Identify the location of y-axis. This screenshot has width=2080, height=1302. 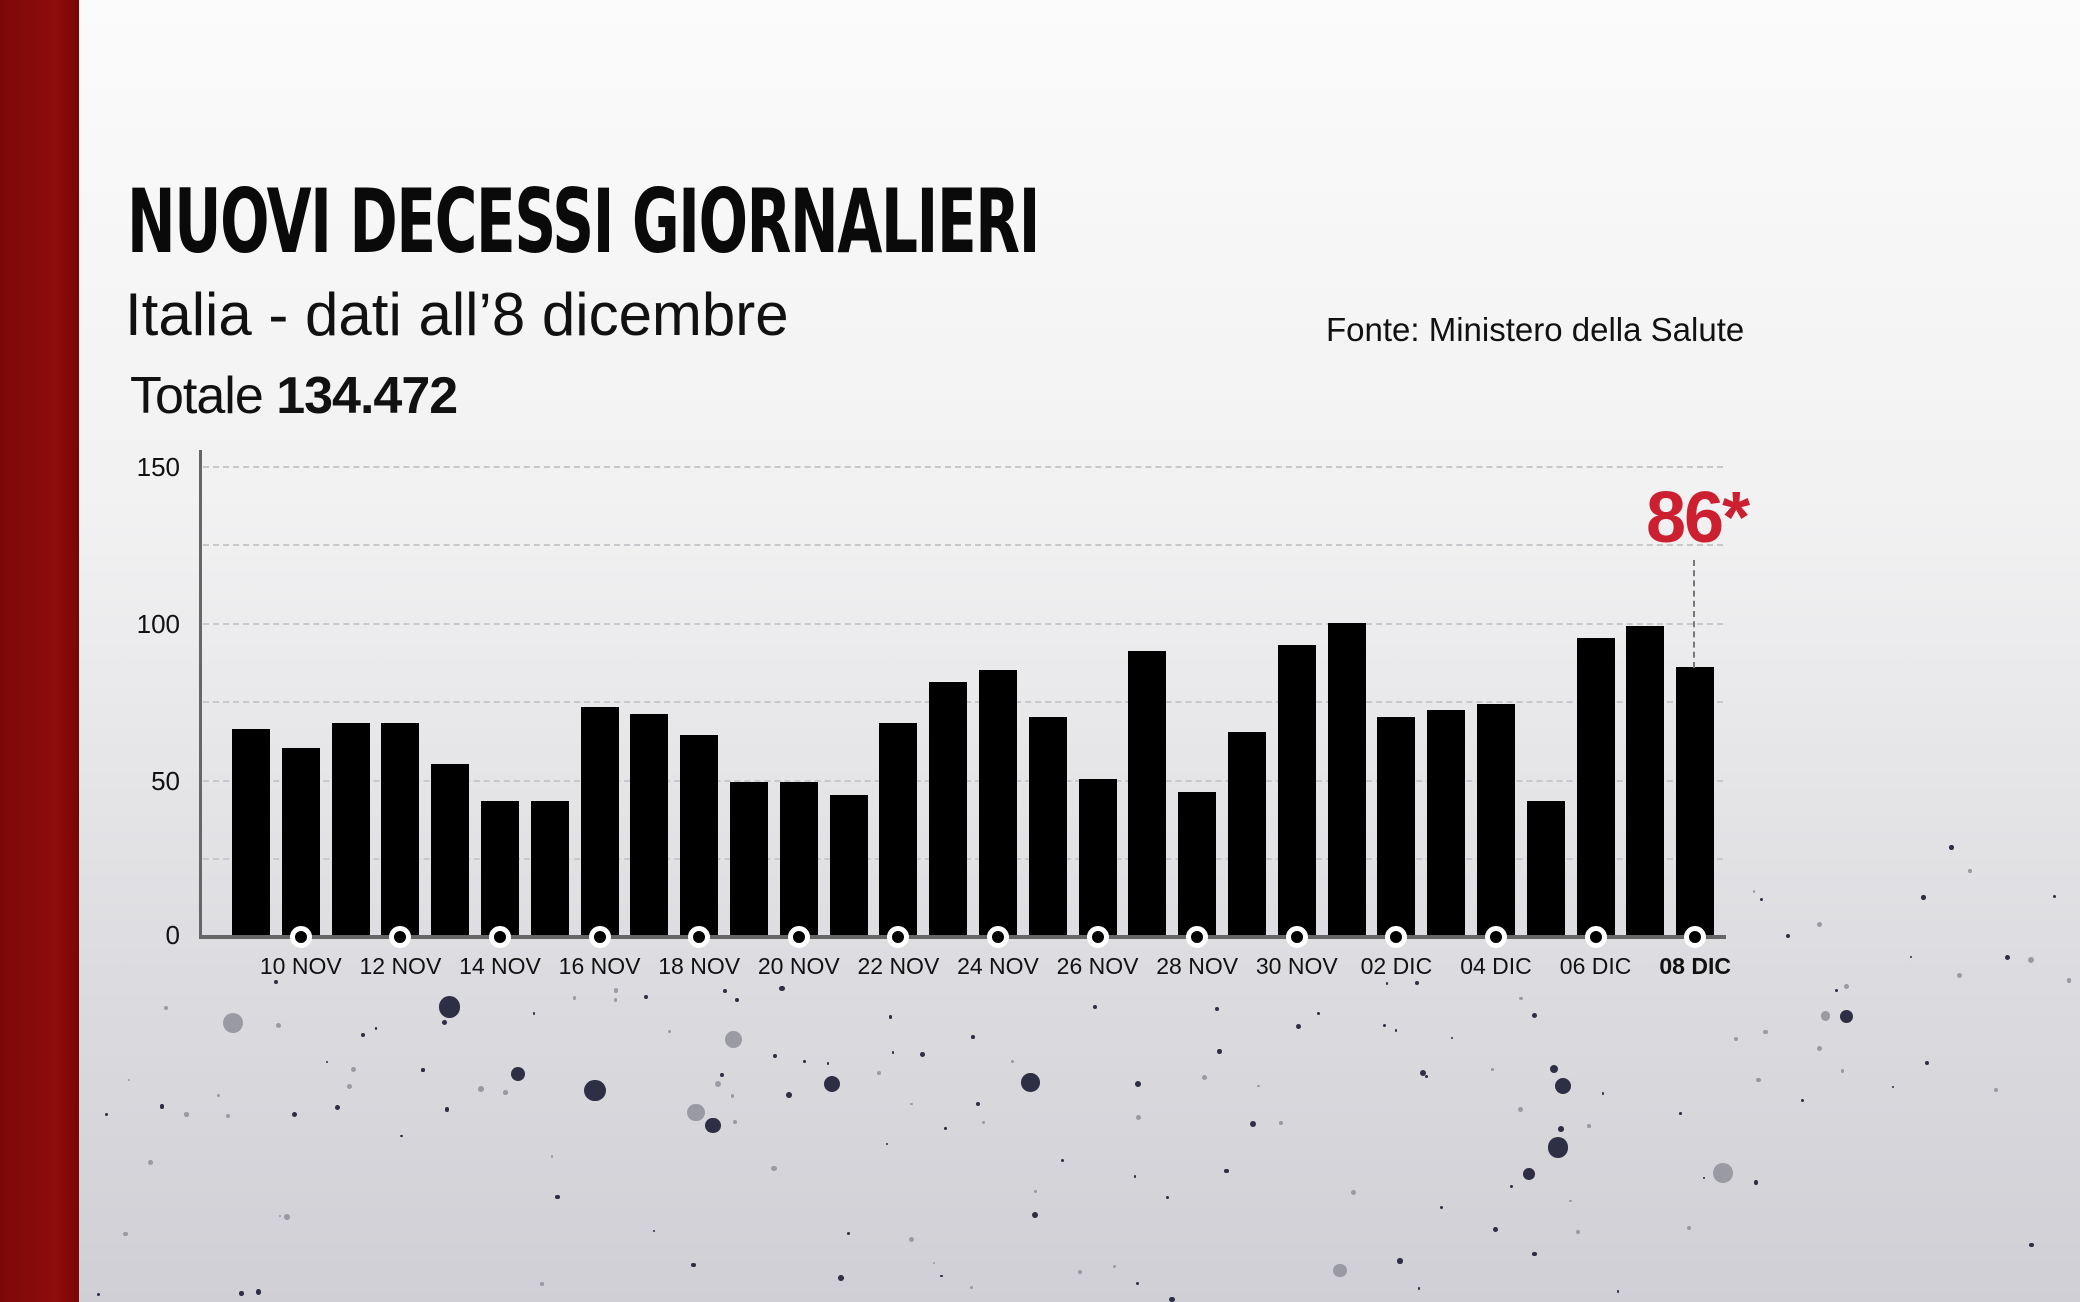
(200, 694).